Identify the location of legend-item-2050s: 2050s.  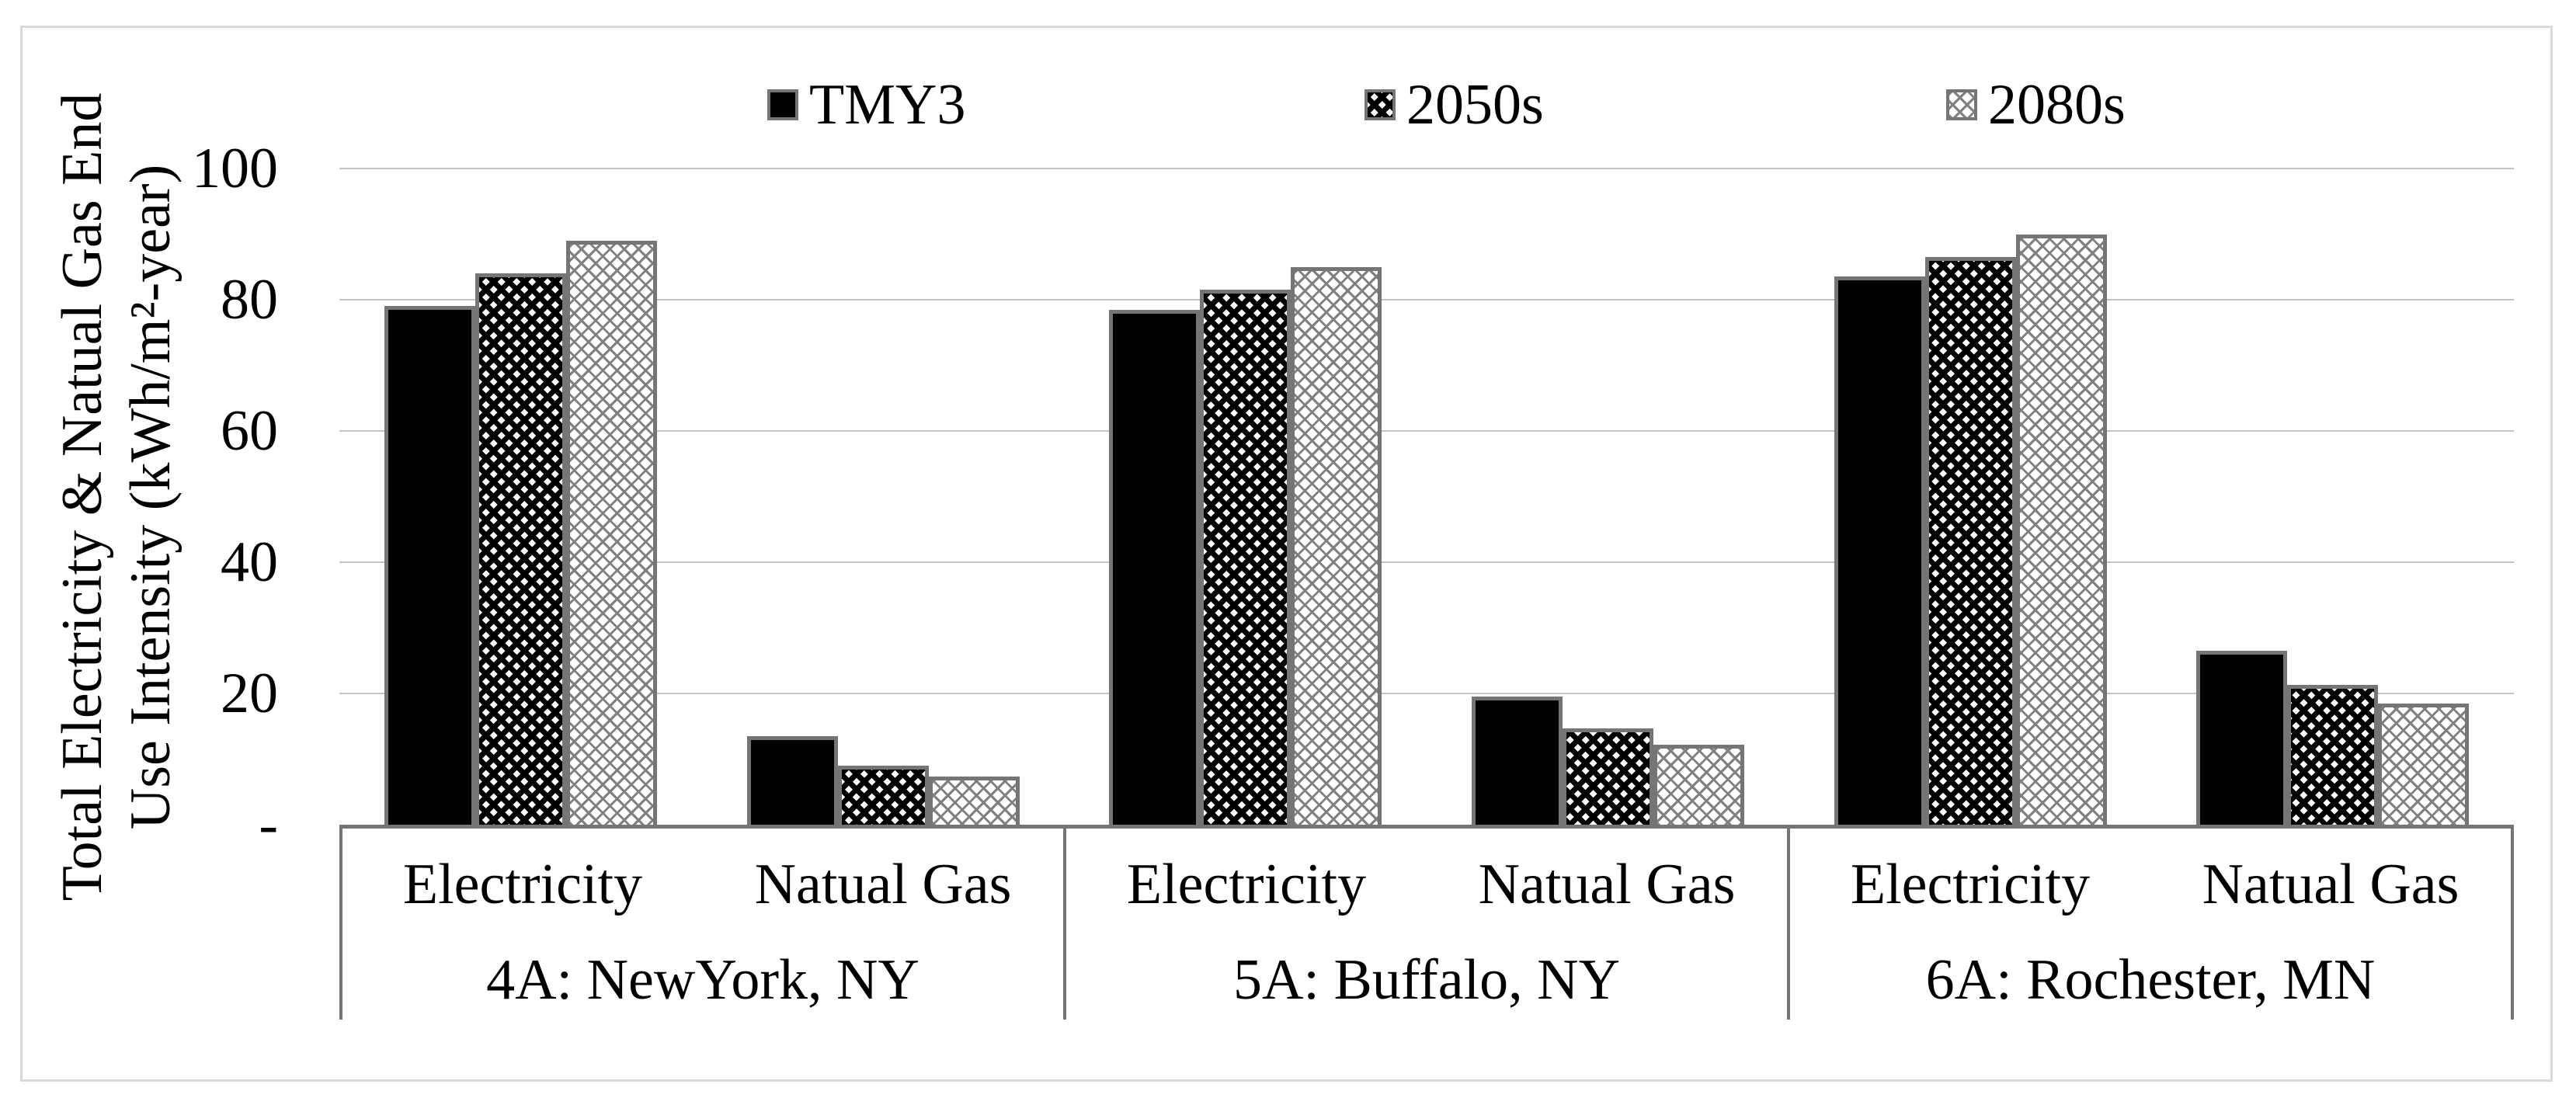
(1454, 105).